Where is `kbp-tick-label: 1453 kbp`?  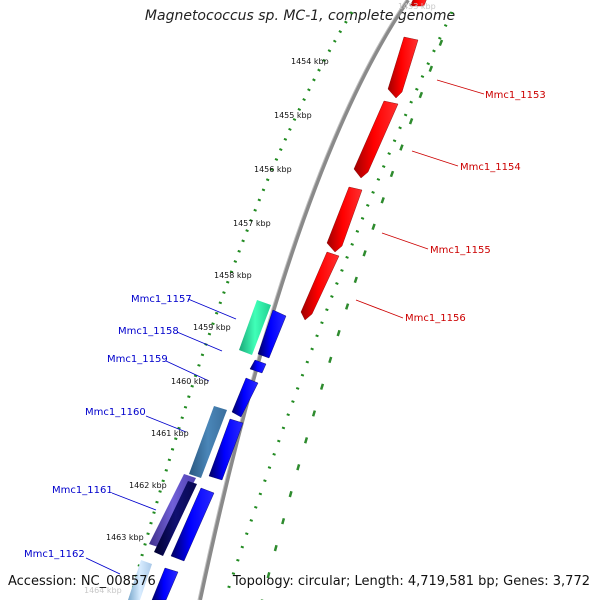 kbp-tick-label: 1453 kbp is located at coordinates (417, 6).